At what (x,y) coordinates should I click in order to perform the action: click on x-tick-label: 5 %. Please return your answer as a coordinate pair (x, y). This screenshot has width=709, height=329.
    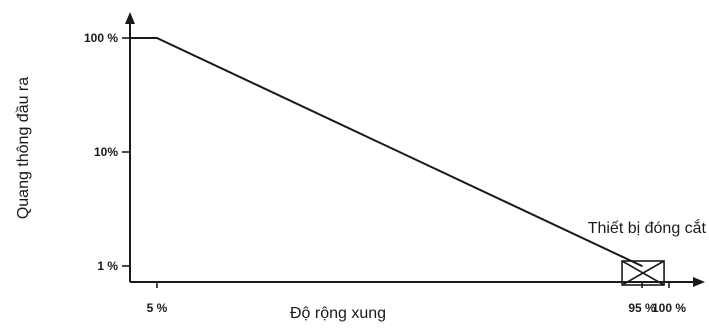
    Looking at the image, I should click on (157, 308).